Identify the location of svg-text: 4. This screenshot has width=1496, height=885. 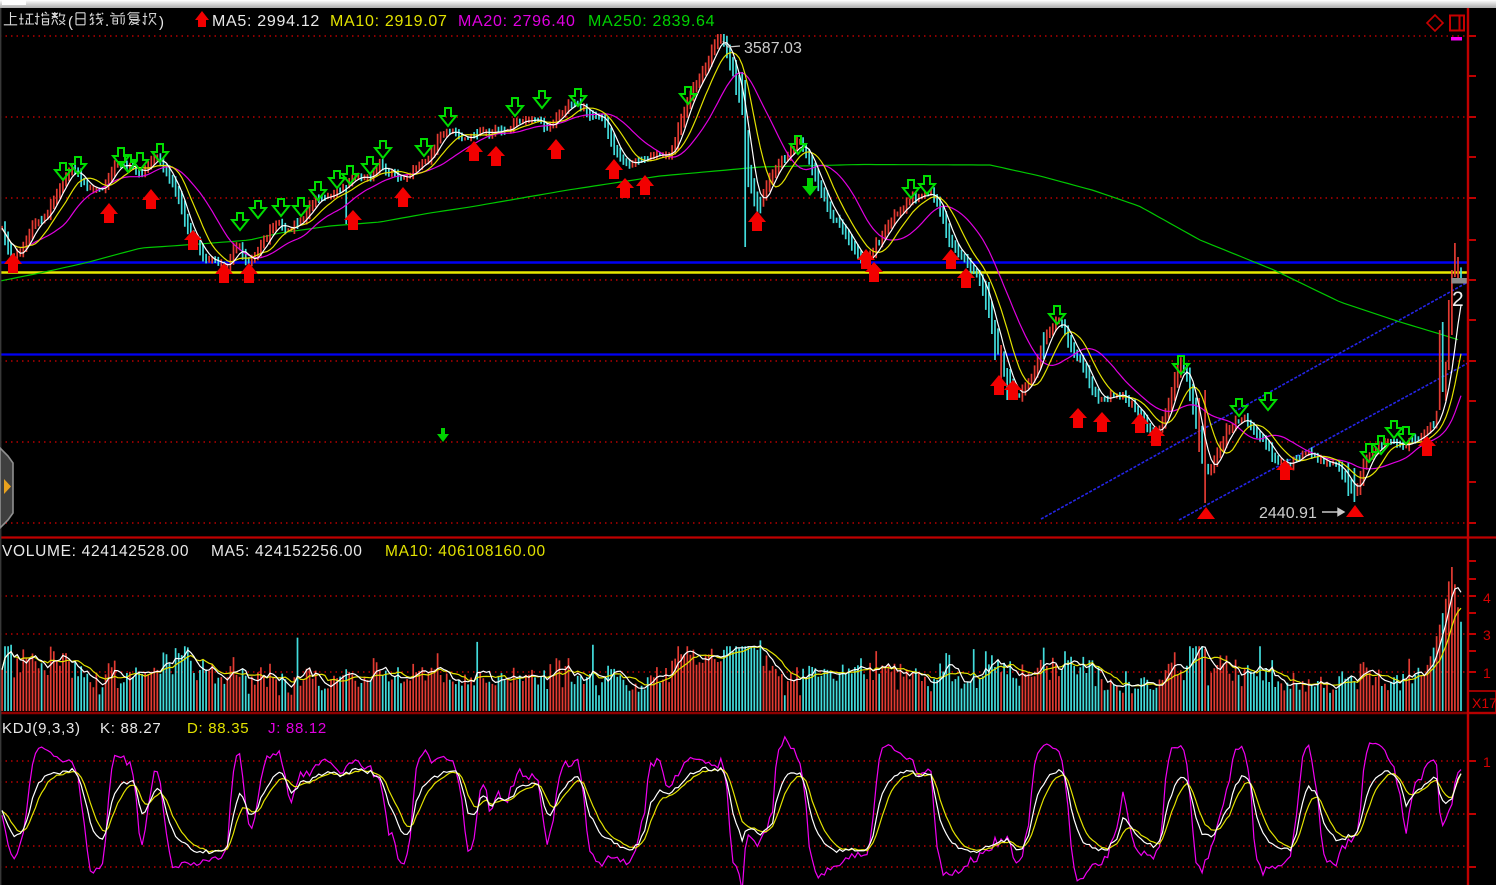
(1487, 598).